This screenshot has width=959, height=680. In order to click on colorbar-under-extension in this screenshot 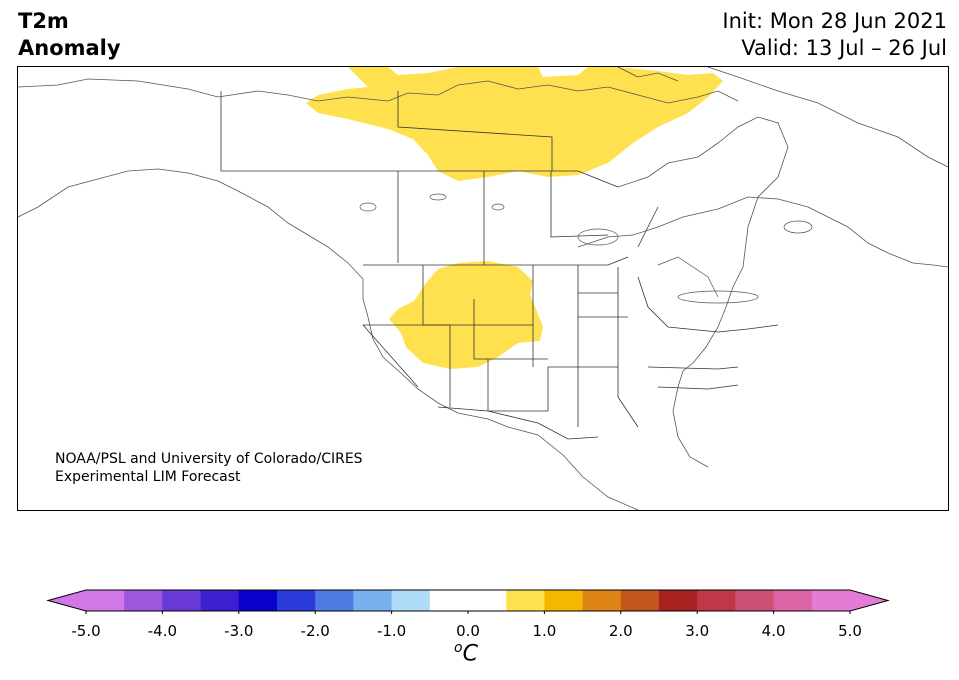, I will do `click(67, 600)`.